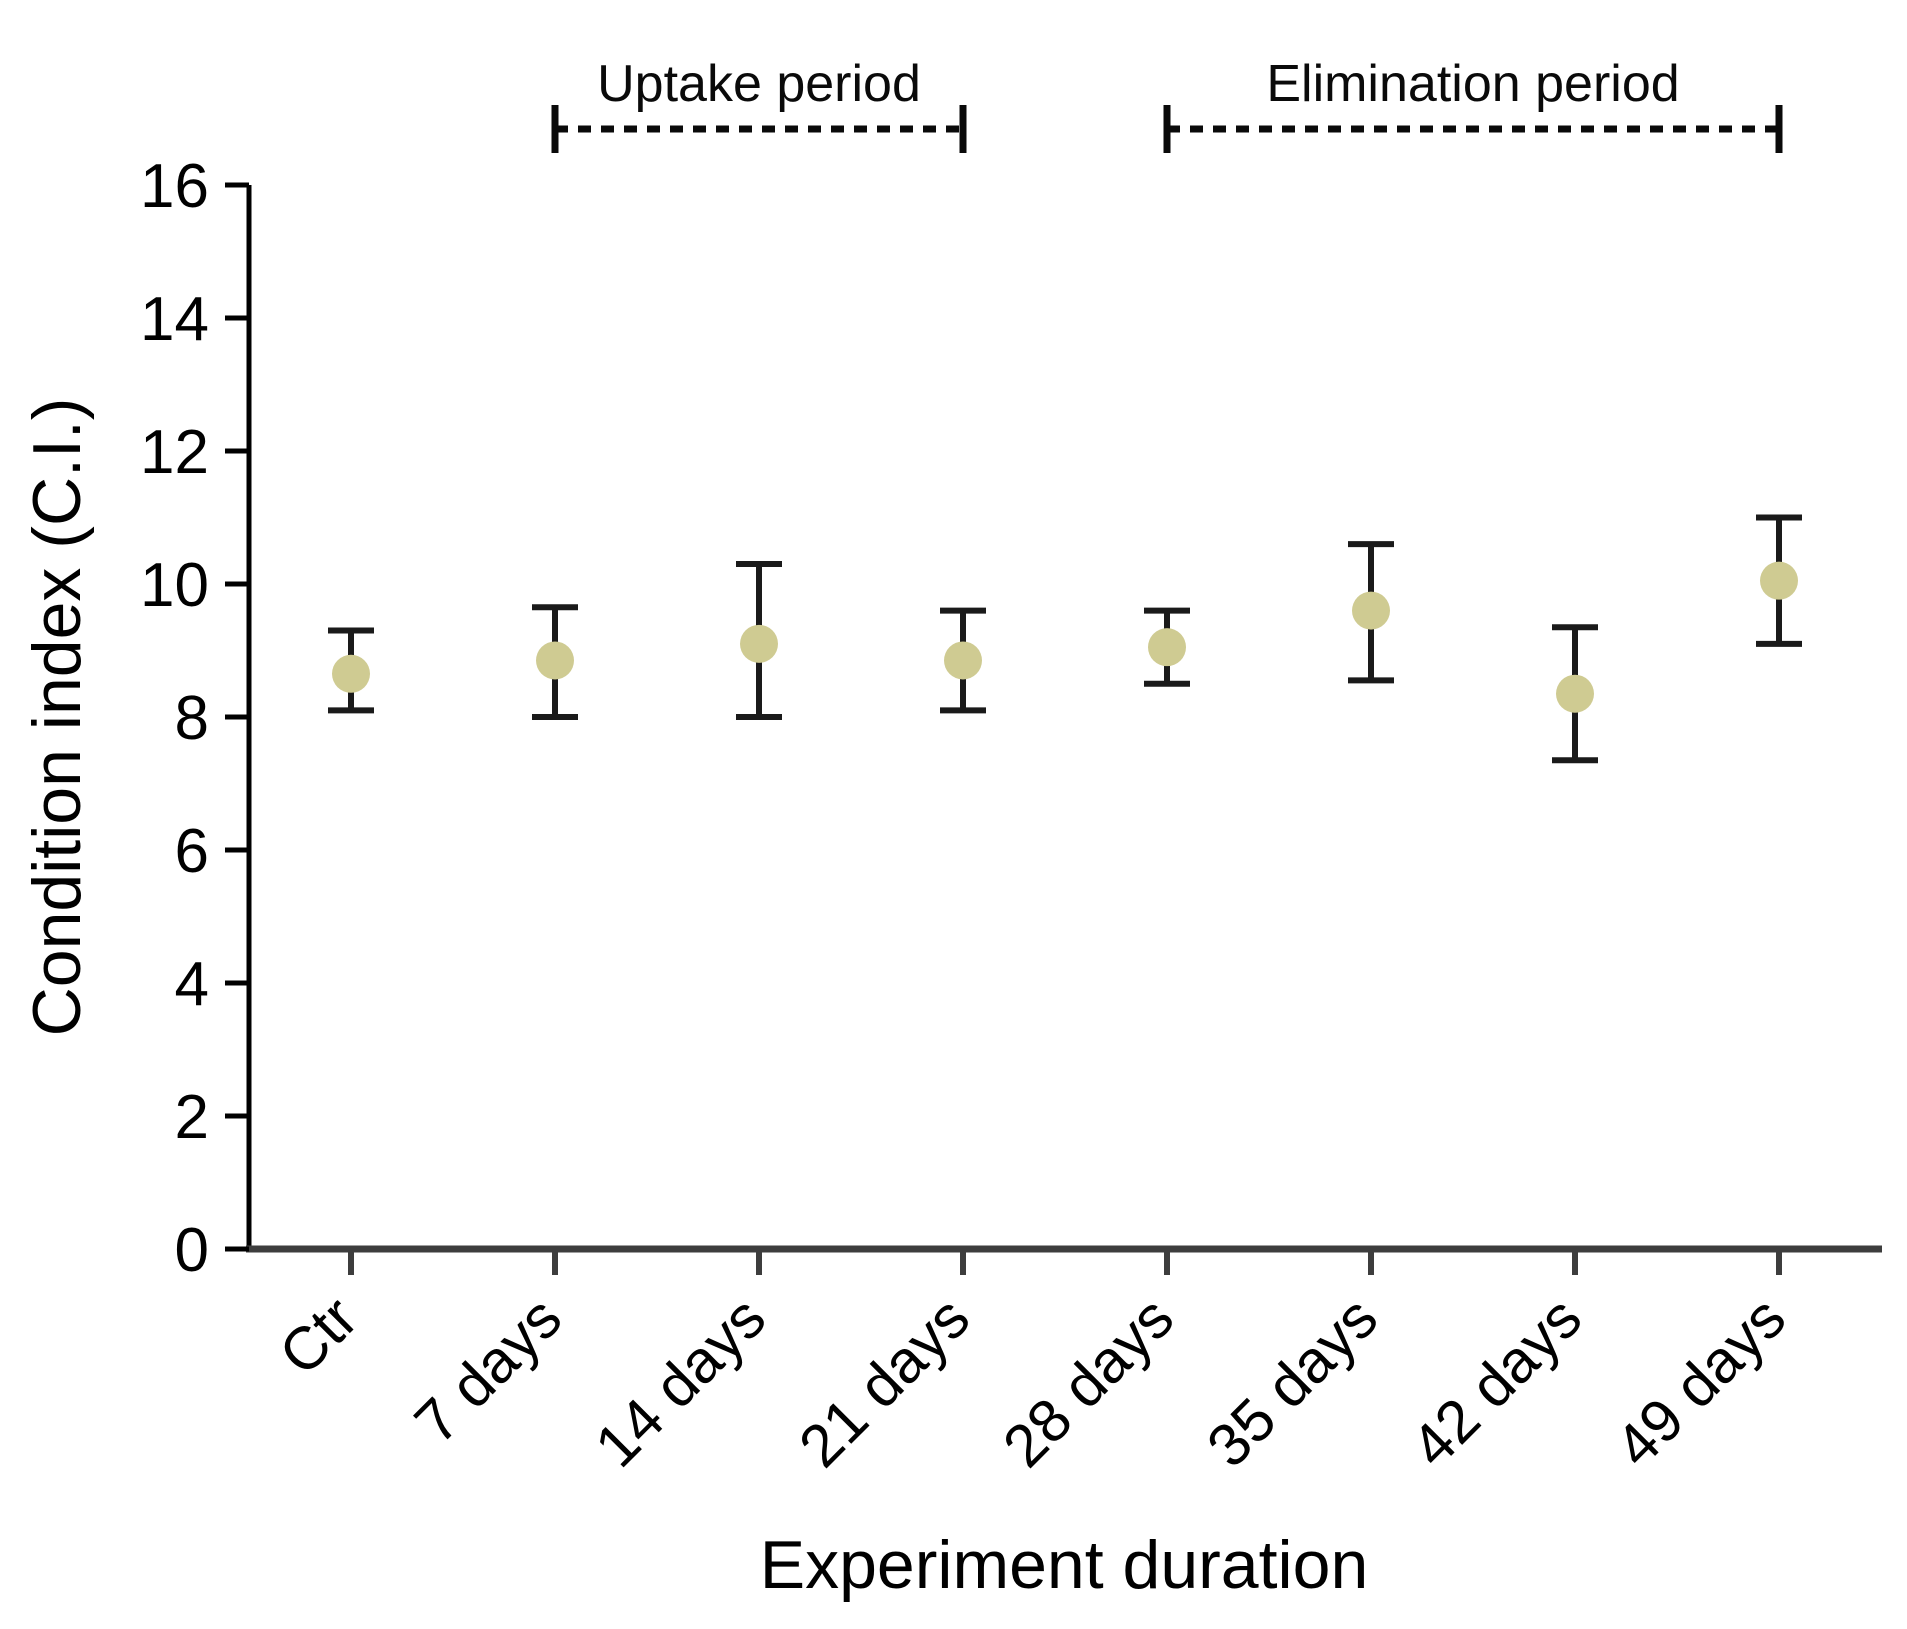  I want to click on uptake-period-label: Uptake period, so click(759, 84).